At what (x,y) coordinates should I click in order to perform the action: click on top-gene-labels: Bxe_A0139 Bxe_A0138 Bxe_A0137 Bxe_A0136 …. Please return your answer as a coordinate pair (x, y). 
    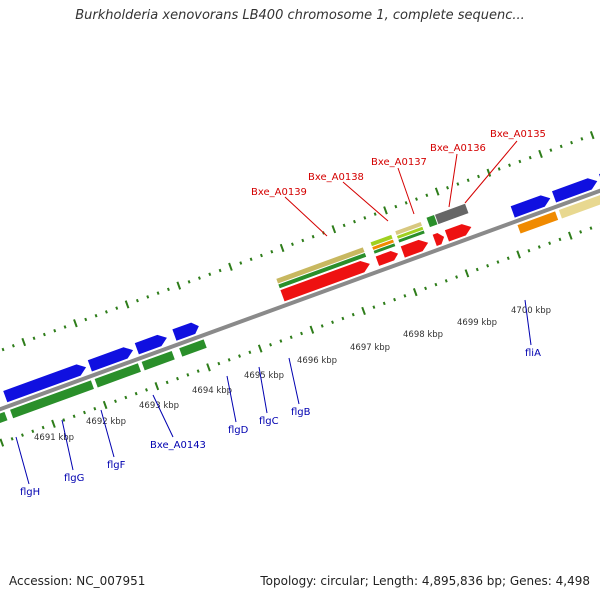
    Looking at the image, I should click on (398, 183).